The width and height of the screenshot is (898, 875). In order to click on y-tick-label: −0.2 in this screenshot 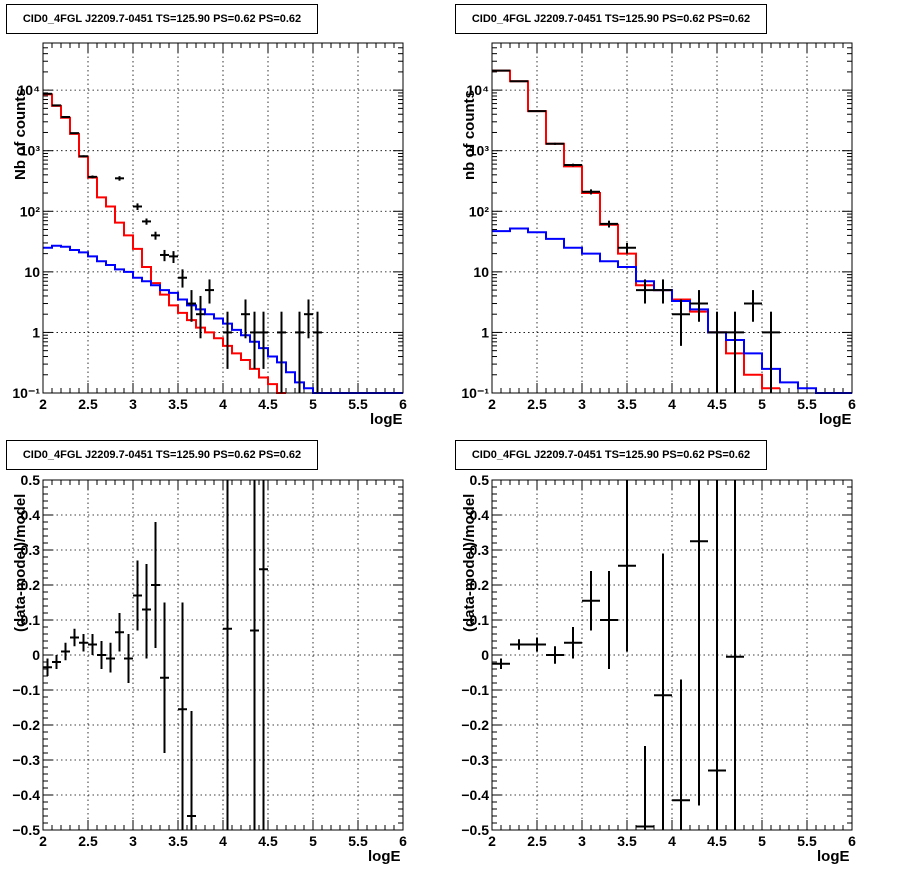, I will do `click(26, 725)`.